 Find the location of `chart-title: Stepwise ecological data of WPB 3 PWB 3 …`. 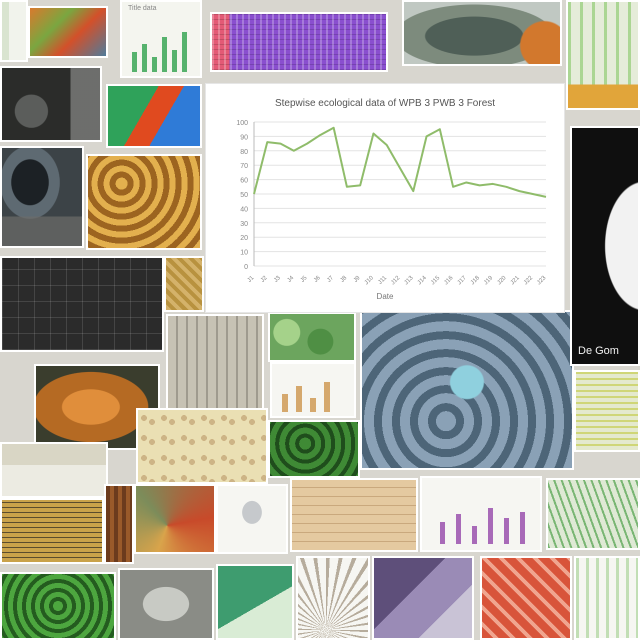

chart-title: Stepwise ecological data of WPB 3 PWB 3 … is located at coordinates (385, 103).